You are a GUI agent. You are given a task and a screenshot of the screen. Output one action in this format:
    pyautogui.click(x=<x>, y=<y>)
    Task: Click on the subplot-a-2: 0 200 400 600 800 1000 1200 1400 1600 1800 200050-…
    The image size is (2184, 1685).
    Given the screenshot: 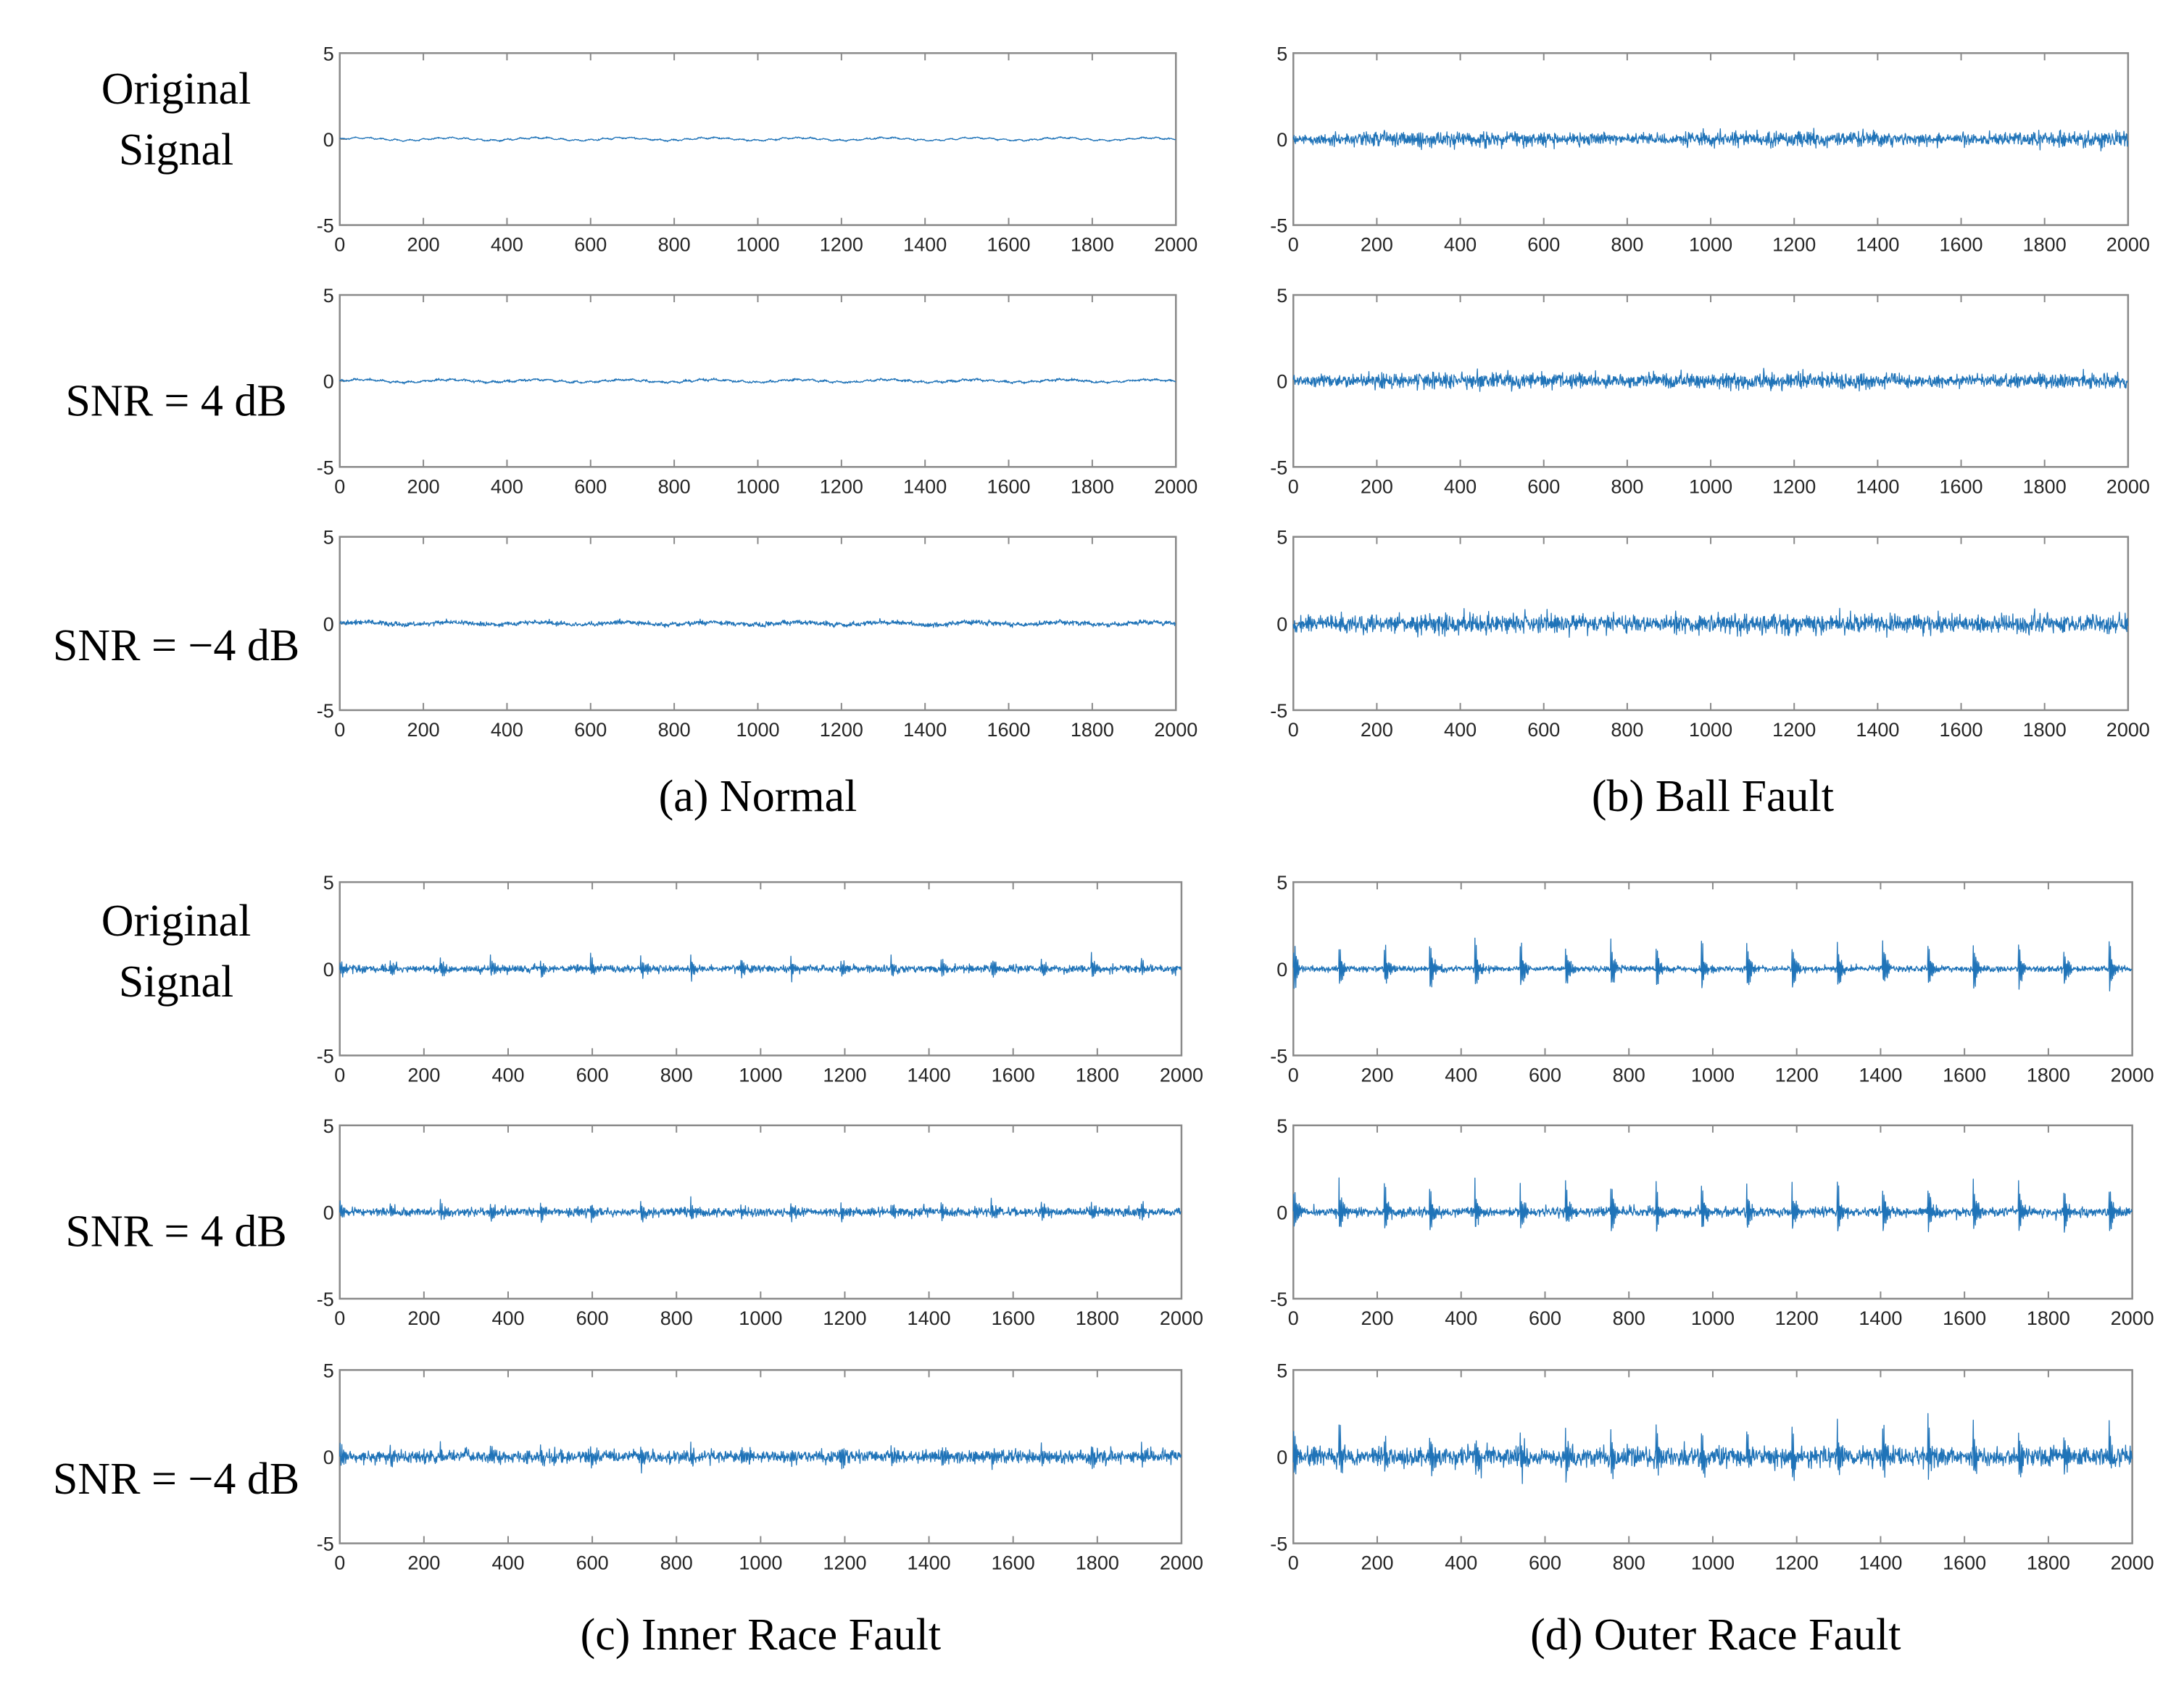 What is the action you would take?
    pyautogui.click(x=757, y=391)
    